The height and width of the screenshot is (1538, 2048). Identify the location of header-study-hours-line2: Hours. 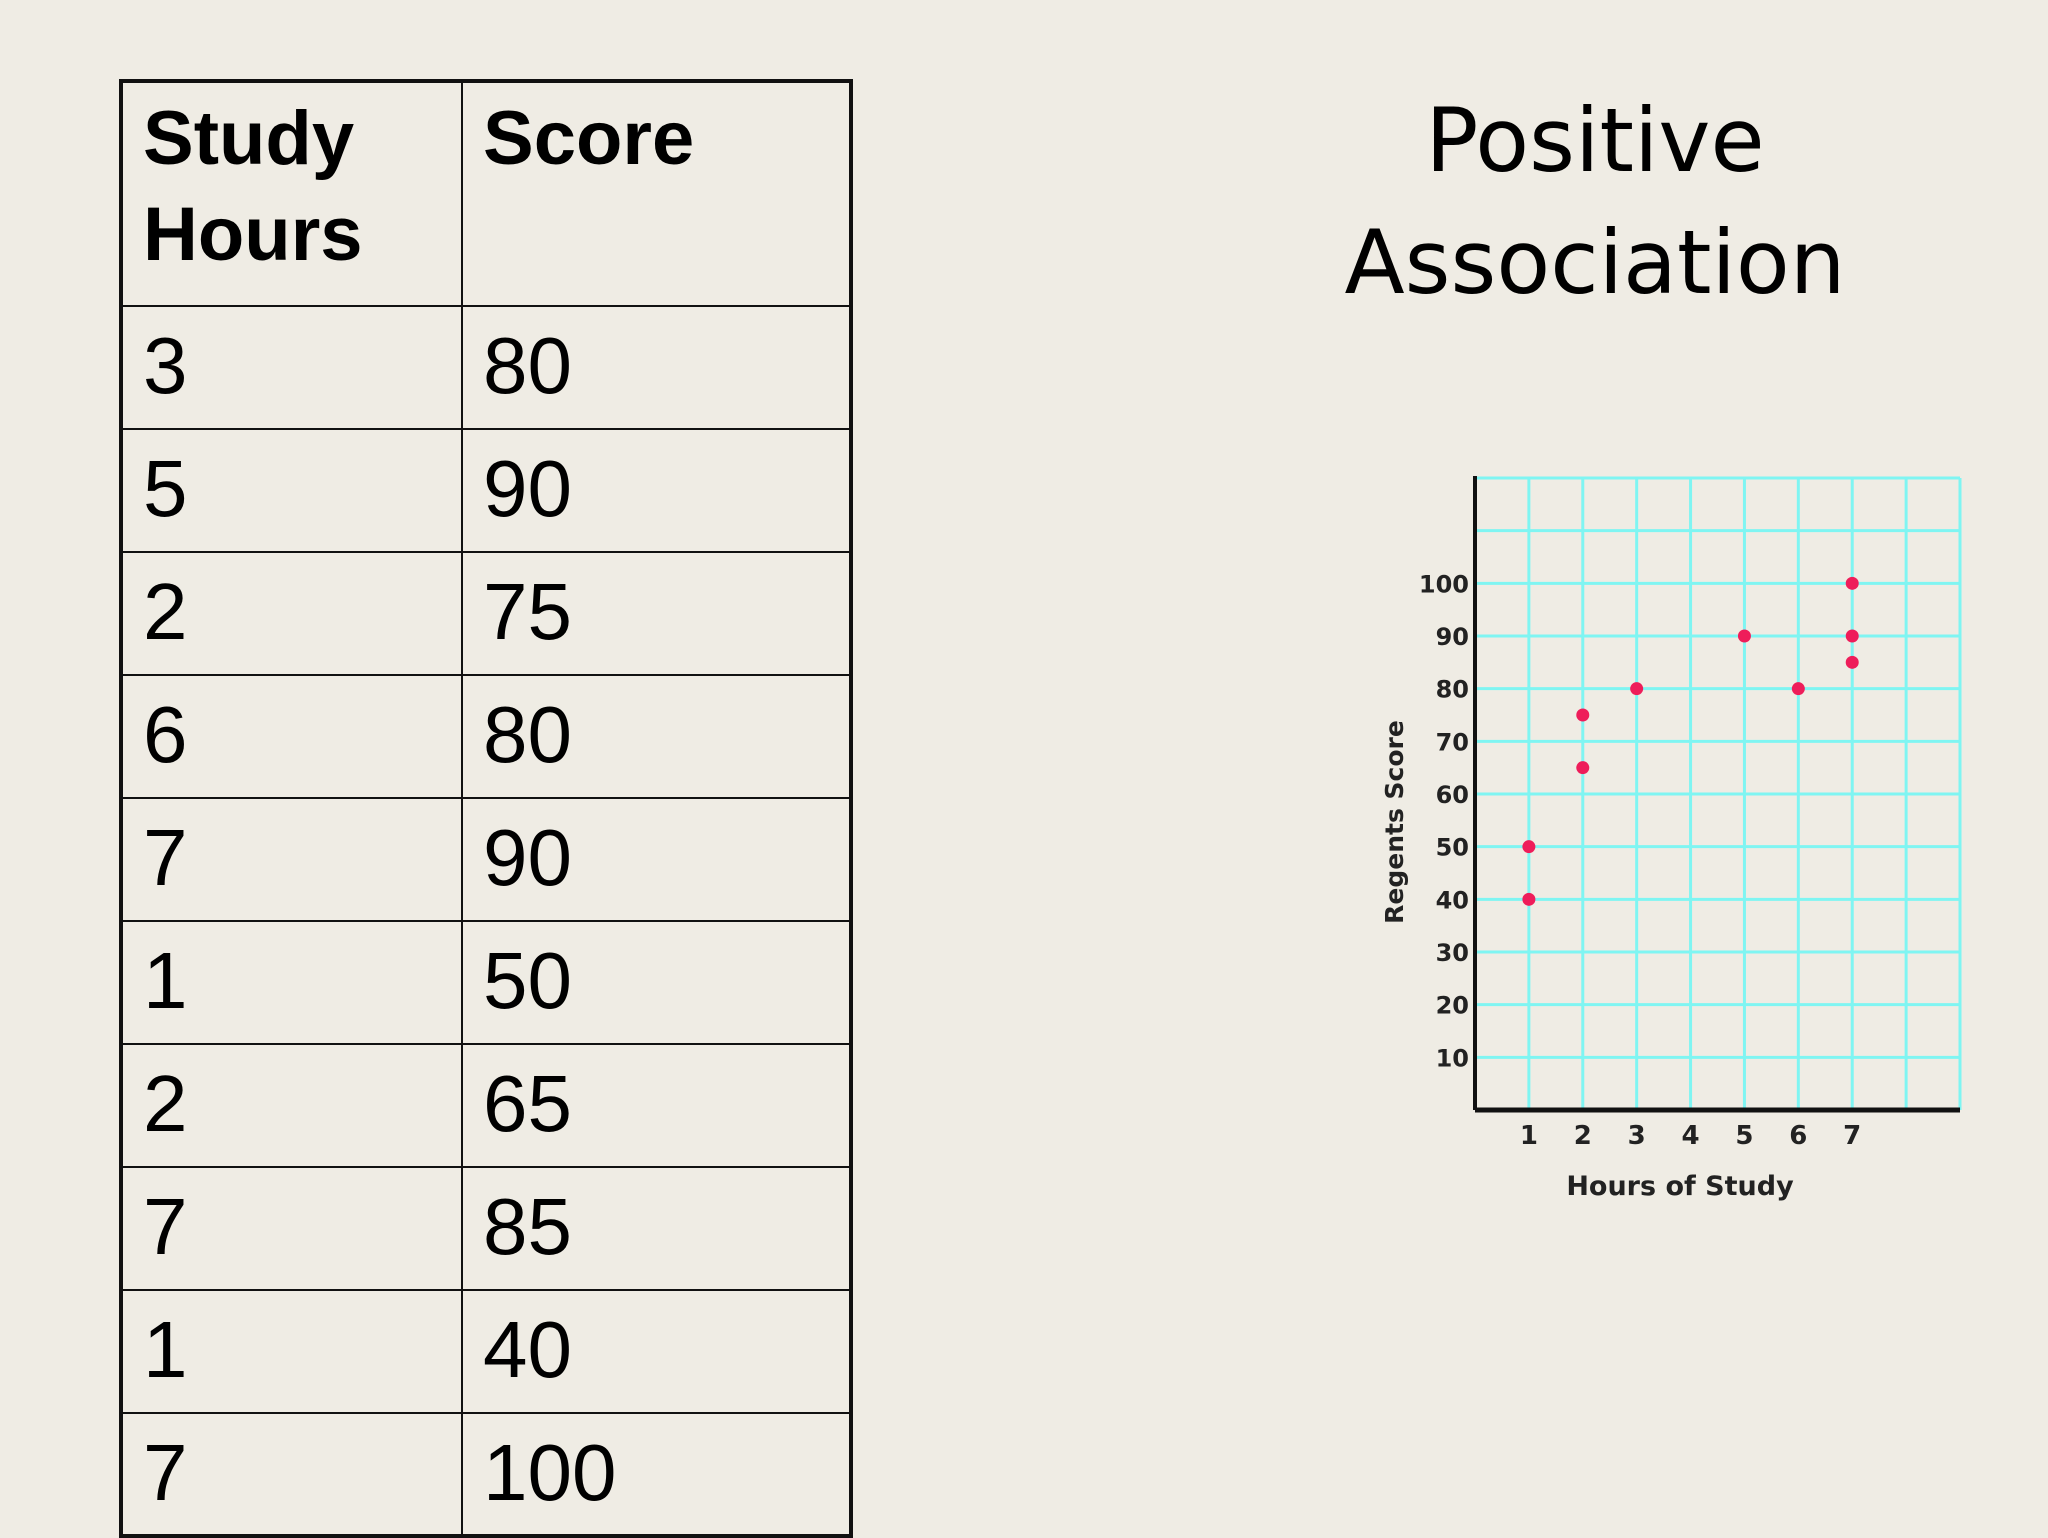
(253, 234).